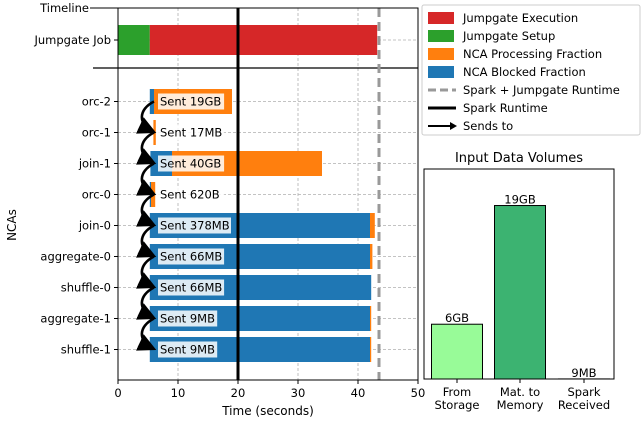 This screenshot has width=644, height=423. I want to click on y-tick-label: orc-0, so click(96, 195).